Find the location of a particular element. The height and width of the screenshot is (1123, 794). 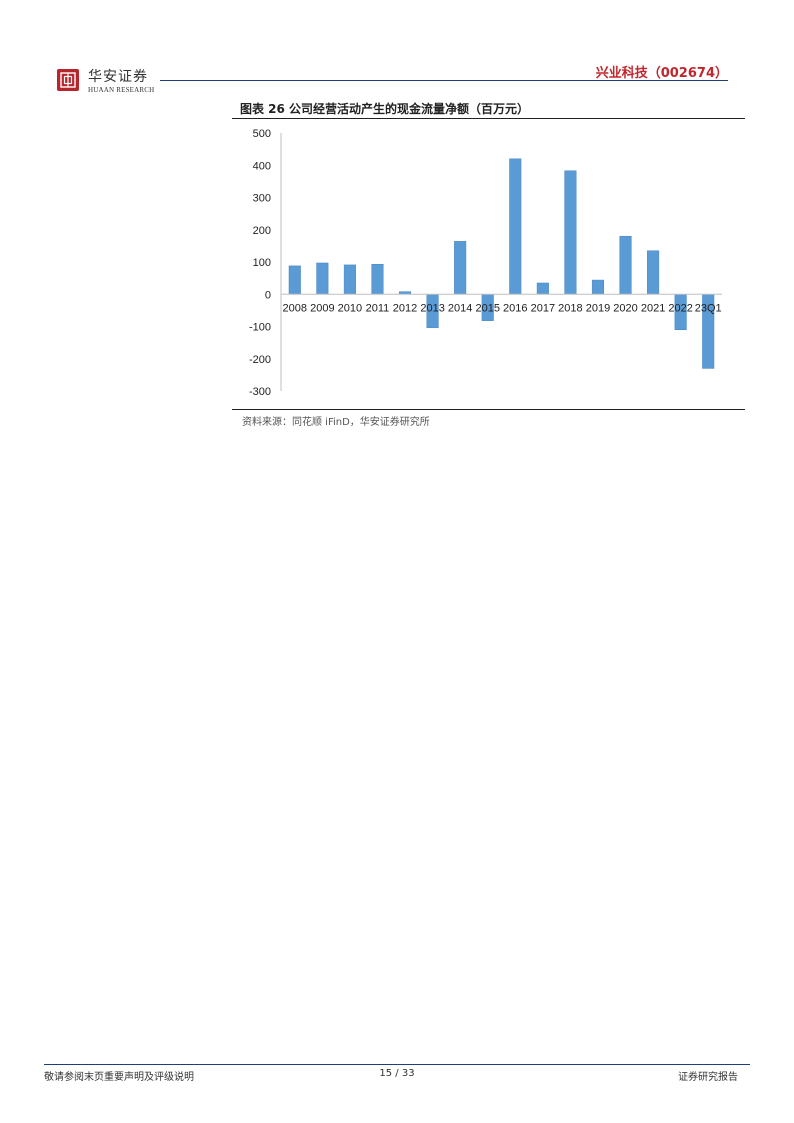

figure-source: 资料来源：同花顺 iFinD，华安证券研究所 is located at coordinates (336, 422).